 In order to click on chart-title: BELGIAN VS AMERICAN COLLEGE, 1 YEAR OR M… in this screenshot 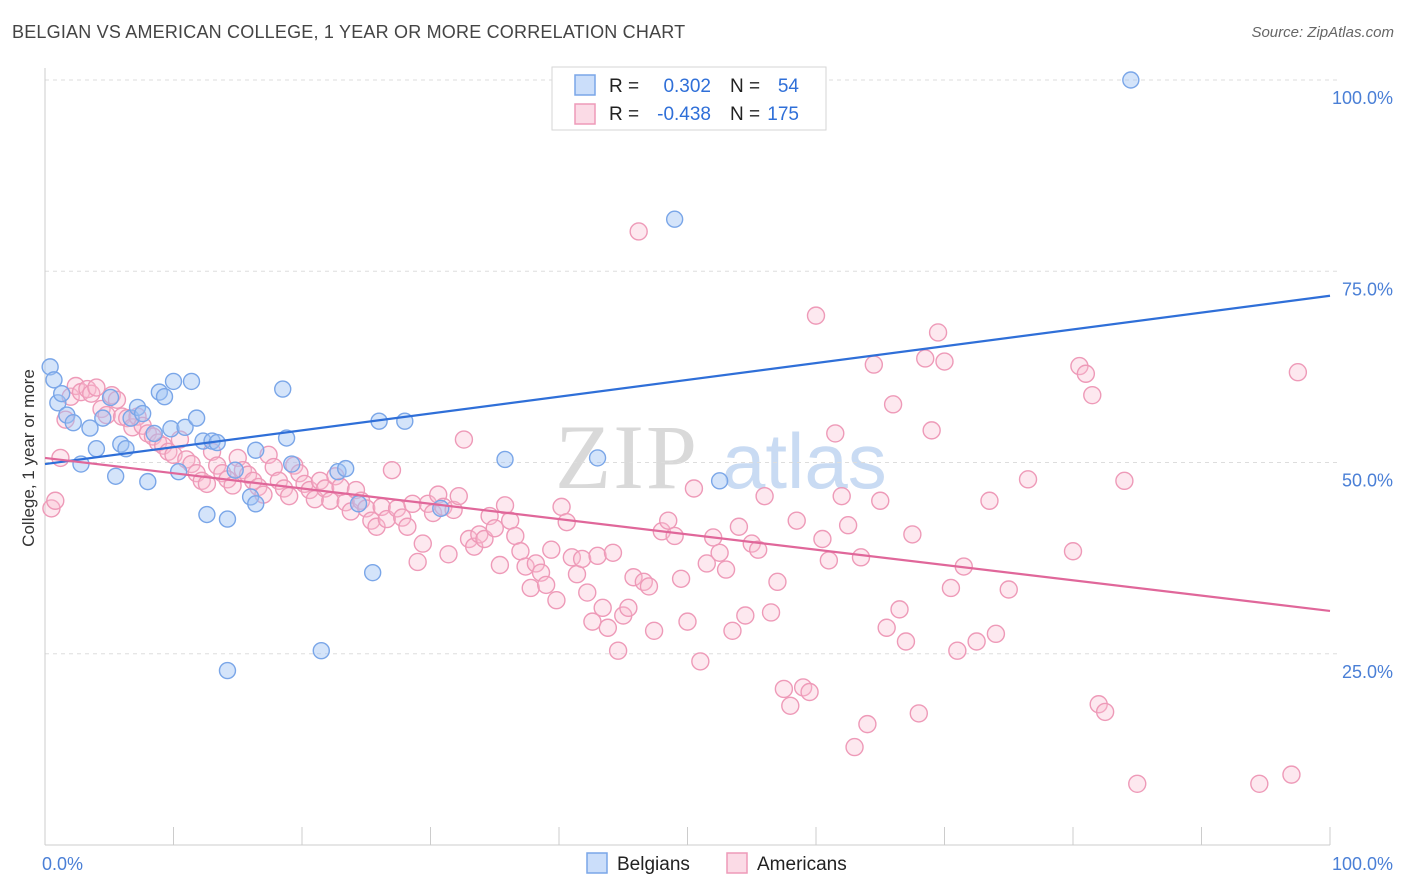, I will do `click(349, 32)`.